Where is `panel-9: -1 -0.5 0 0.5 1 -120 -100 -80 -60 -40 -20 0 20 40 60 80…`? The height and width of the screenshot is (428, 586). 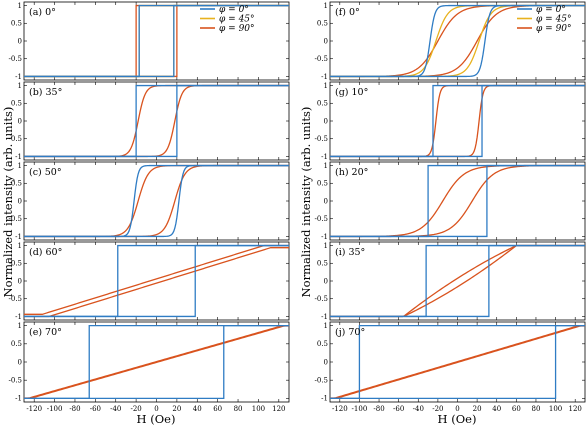
panel-9: -1 -0.5 0 0.5 1 -120 -100 -80 -60 -40 -20 0 20 40 60 80… is located at coordinates (450, 367).